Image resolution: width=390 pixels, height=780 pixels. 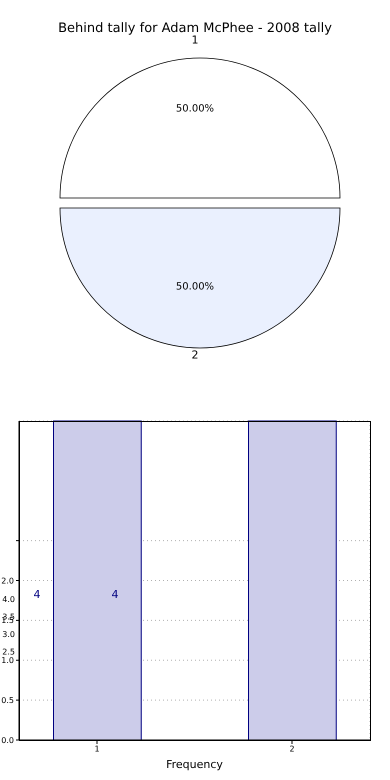 What do you see at coordinates (7, 661) in the screenshot?
I see `y-tick-label: 1.0` at bounding box center [7, 661].